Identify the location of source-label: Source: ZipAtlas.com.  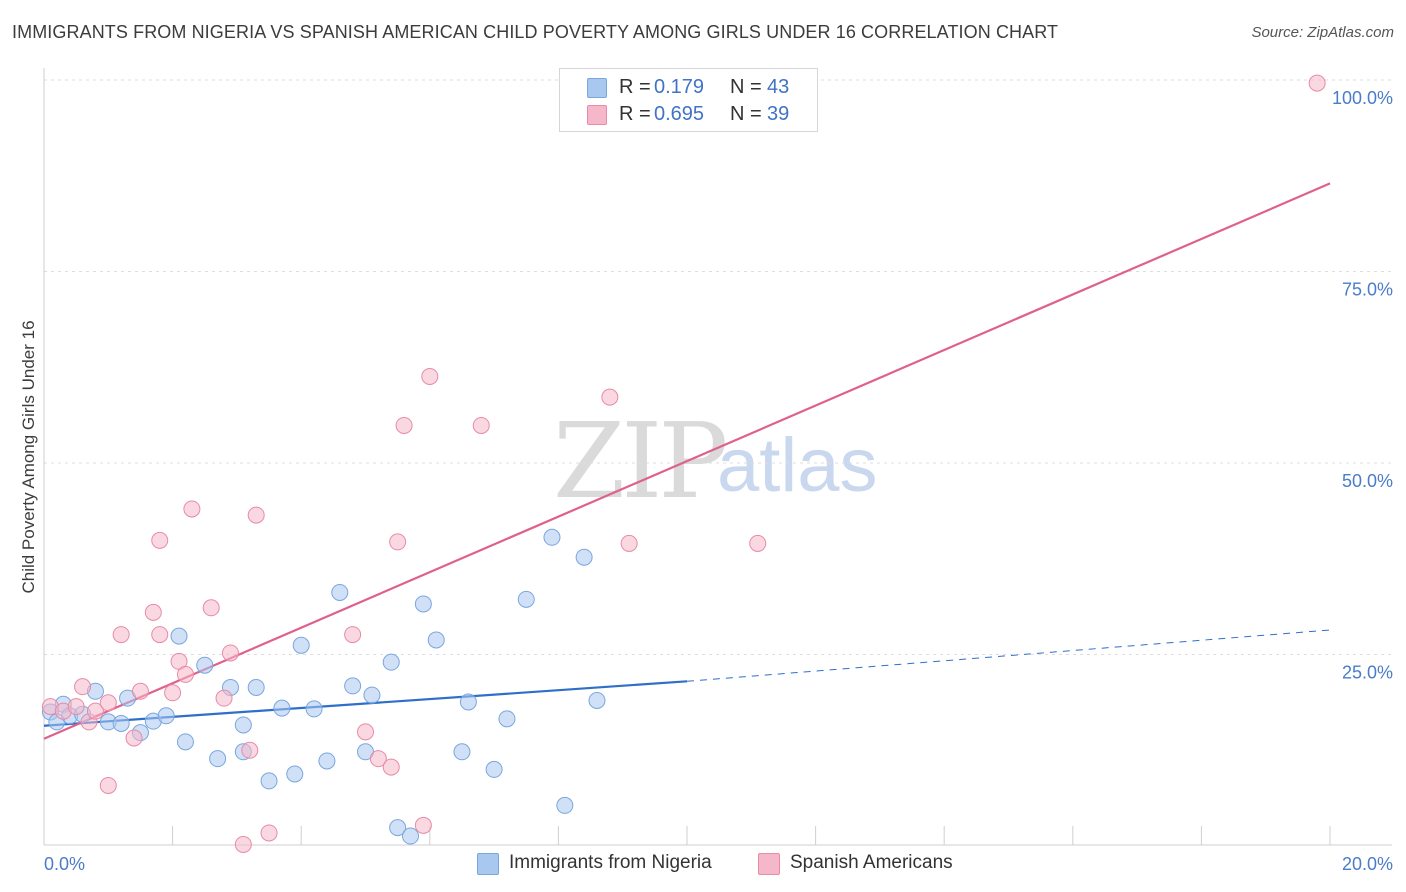
(1322, 32).